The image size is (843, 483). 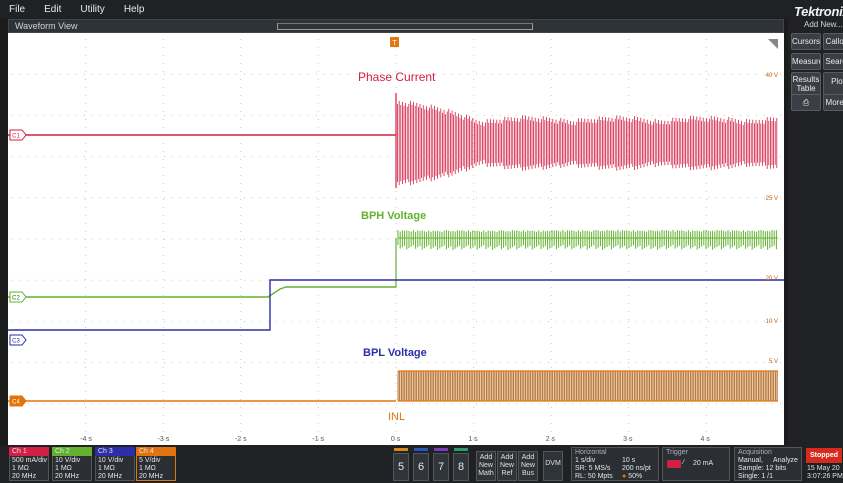 I want to click on measure-button: Measure, so click(x=806, y=61).